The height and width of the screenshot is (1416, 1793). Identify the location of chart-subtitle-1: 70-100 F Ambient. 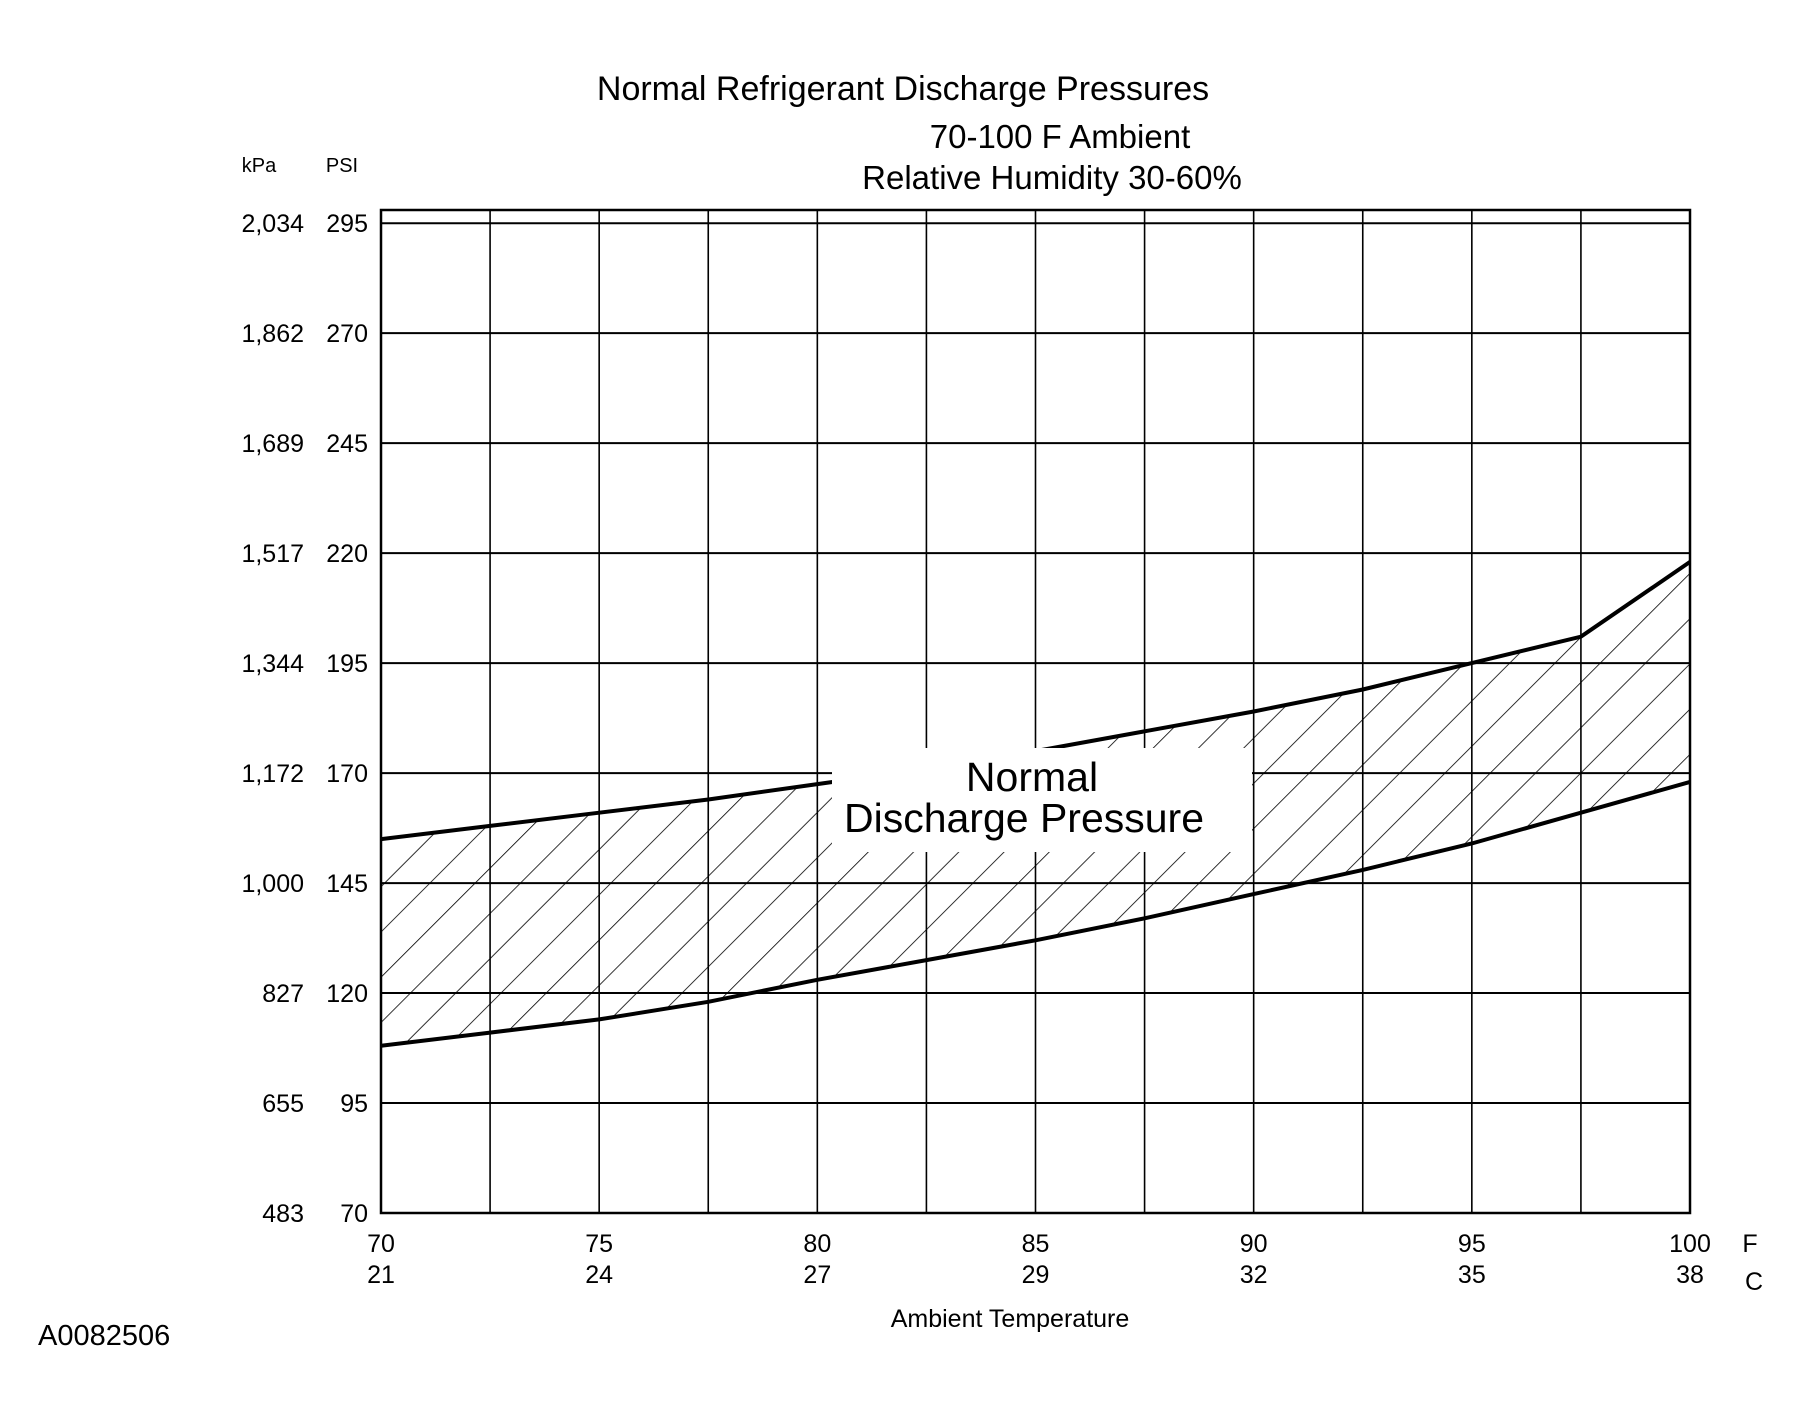
(1060, 136).